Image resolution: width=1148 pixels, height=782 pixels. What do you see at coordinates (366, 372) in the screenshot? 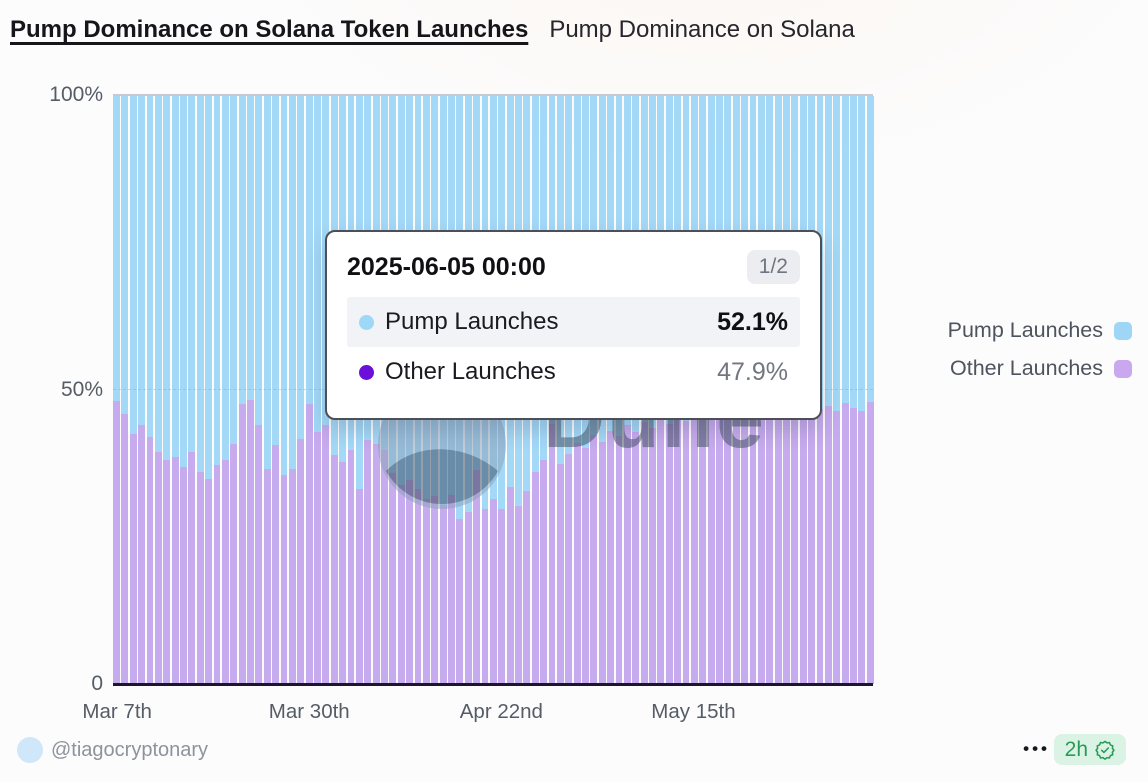
I see `other-series-dot-icon` at bounding box center [366, 372].